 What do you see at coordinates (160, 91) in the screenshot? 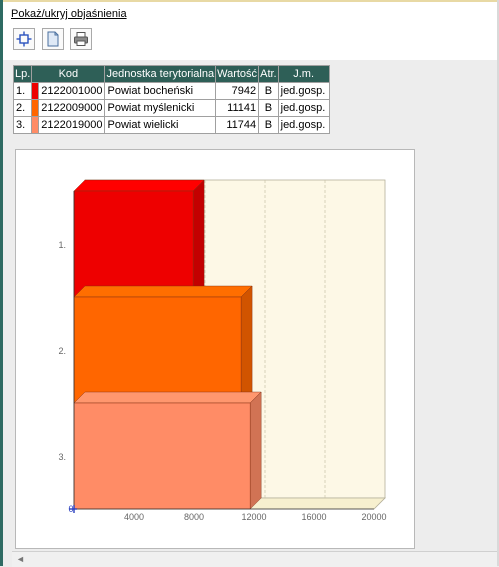
I see `cell-name: Powiat bocheński` at bounding box center [160, 91].